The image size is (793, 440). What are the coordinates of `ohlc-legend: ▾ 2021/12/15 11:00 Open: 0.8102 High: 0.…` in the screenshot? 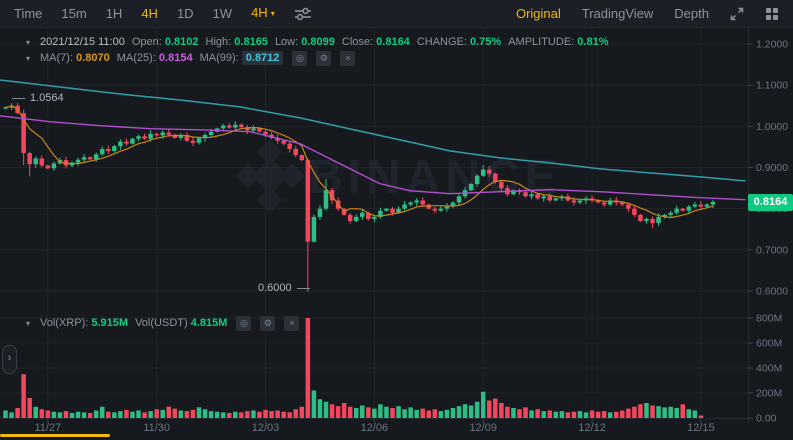 It's located at (317, 42).